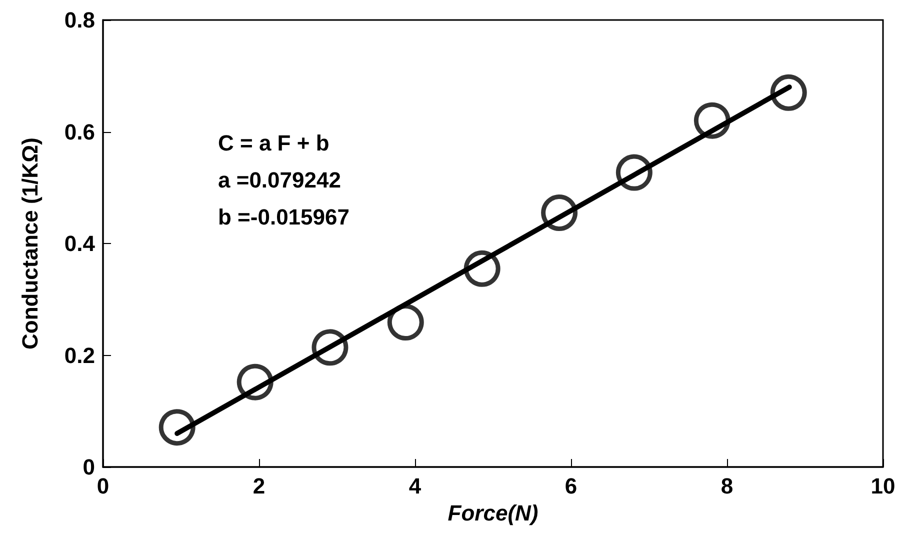 This screenshot has height=550, width=901. What do you see at coordinates (279, 180) in the screenshot?
I see `annotation: a =0.079242` at bounding box center [279, 180].